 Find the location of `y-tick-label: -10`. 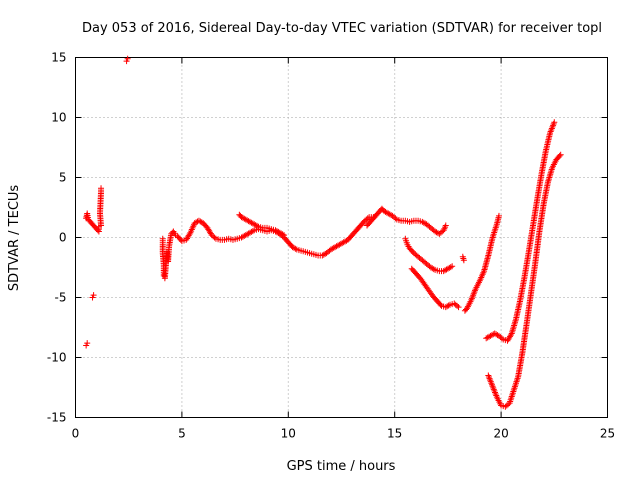

y-tick-label: -10 is located at coordinates (57, 358).